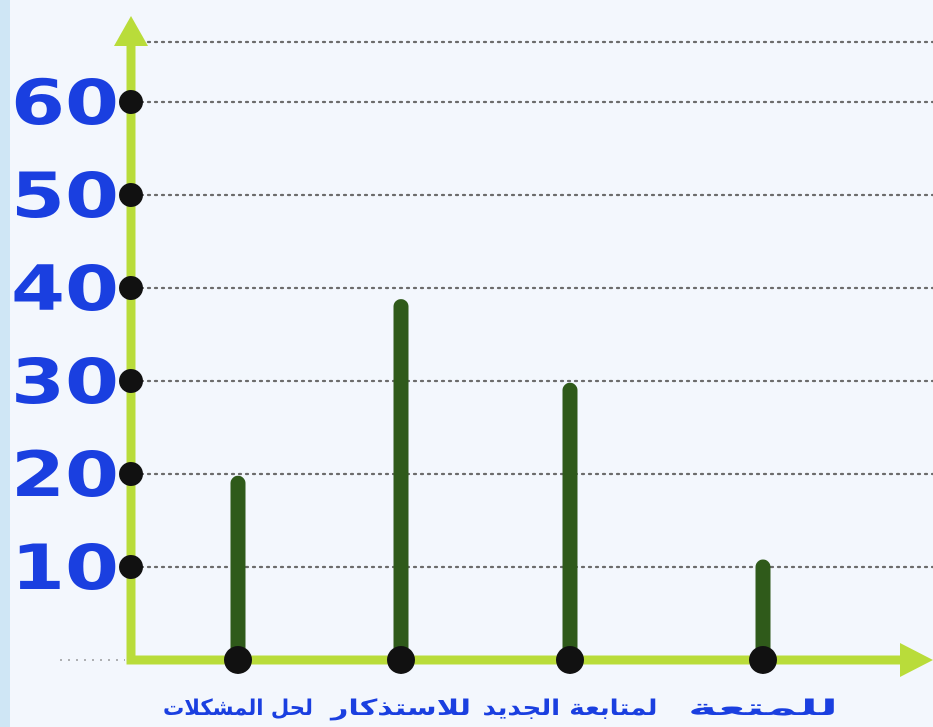  I want to click on y-tick-label: 50, so click(65, 195).